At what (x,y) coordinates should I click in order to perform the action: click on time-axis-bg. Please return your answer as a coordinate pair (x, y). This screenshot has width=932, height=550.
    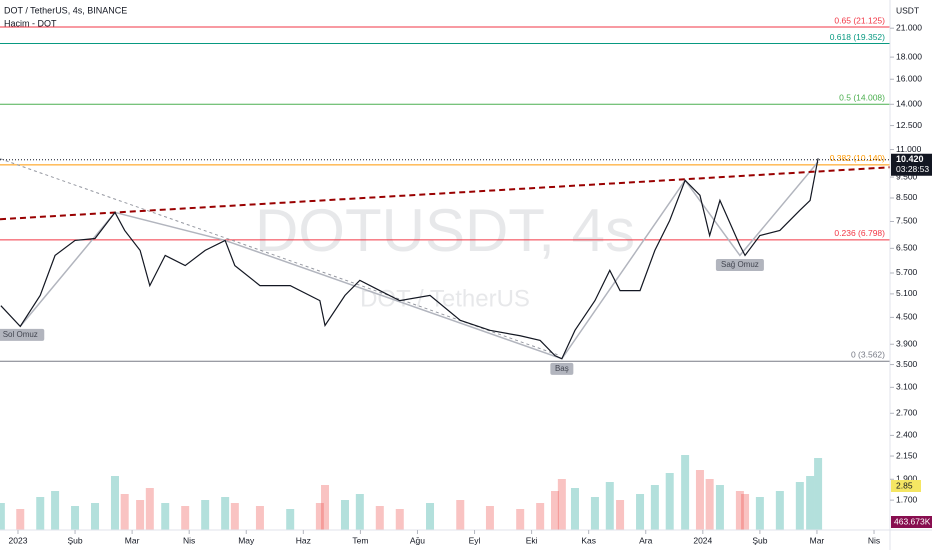
    Looking at the image, I should click on (466, 540).